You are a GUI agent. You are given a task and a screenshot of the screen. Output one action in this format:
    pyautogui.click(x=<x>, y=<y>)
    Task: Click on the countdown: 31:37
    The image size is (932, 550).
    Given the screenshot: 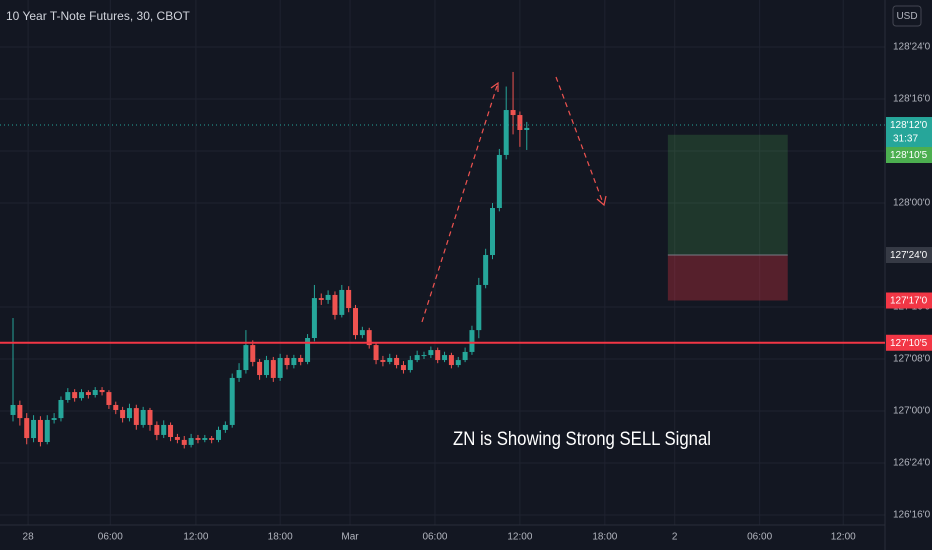 What is the action you would take?
    pyautogui.click(x=905, y=139)
    